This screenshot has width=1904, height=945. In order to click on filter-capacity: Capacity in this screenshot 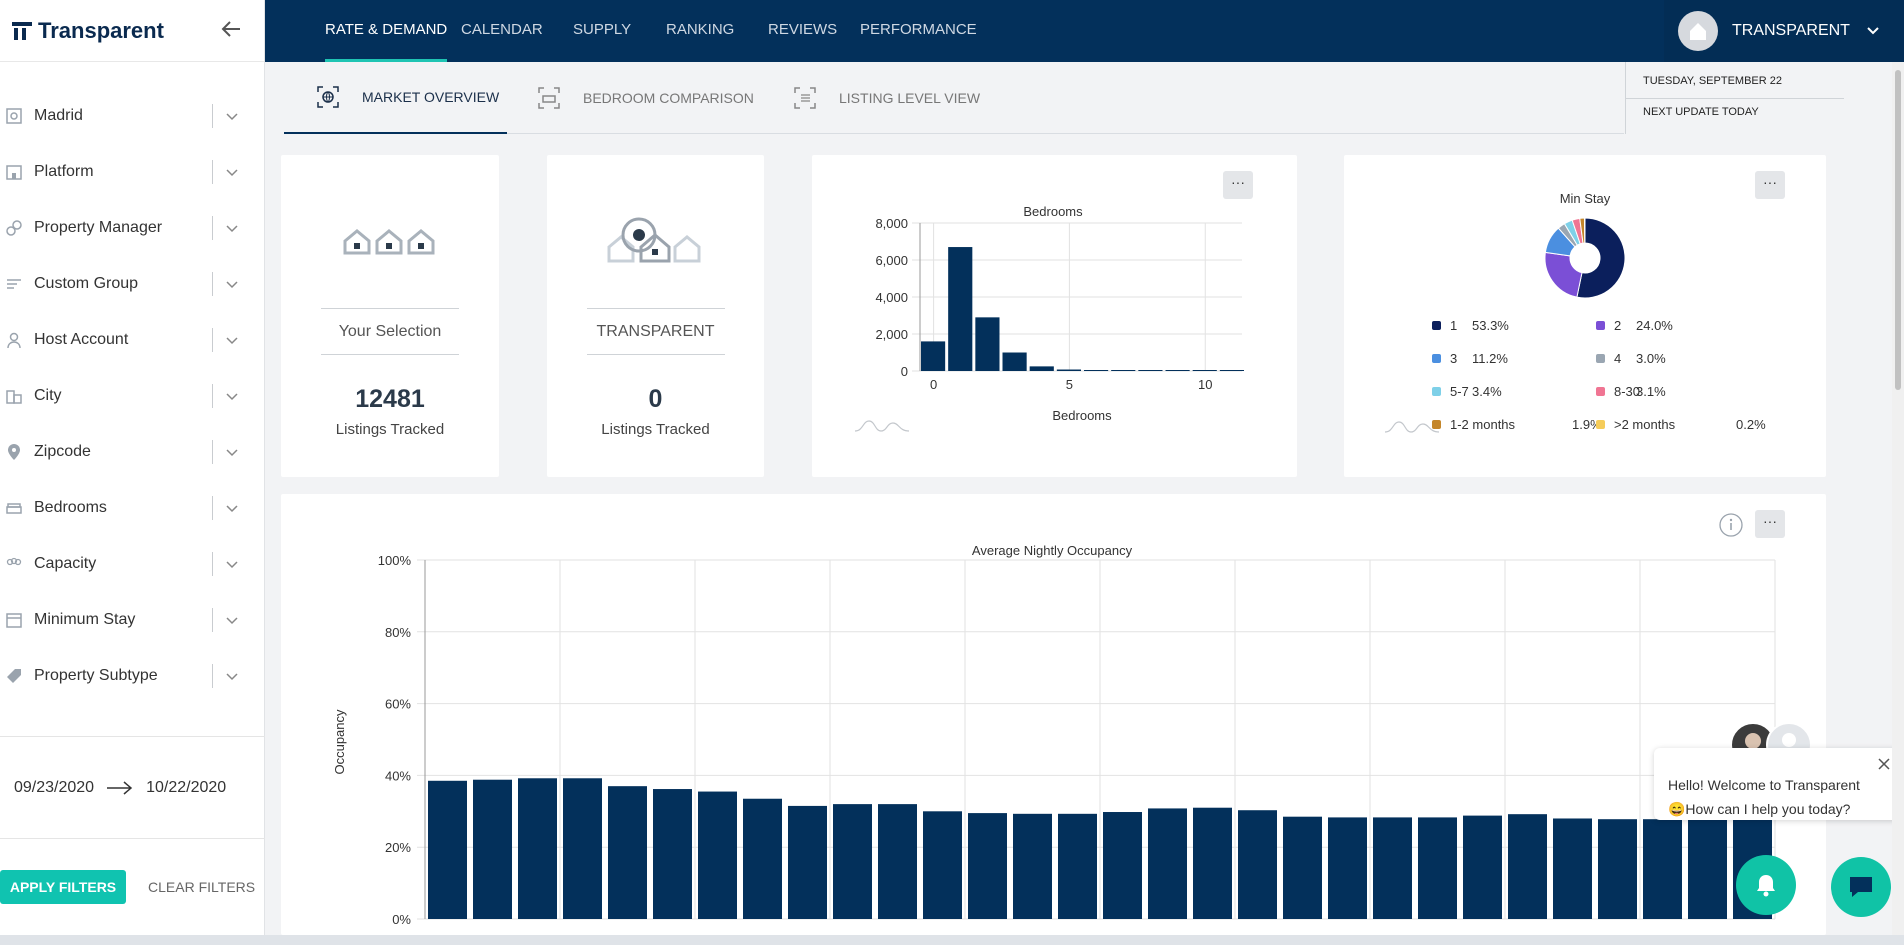, I will do `click(132, 564)`.